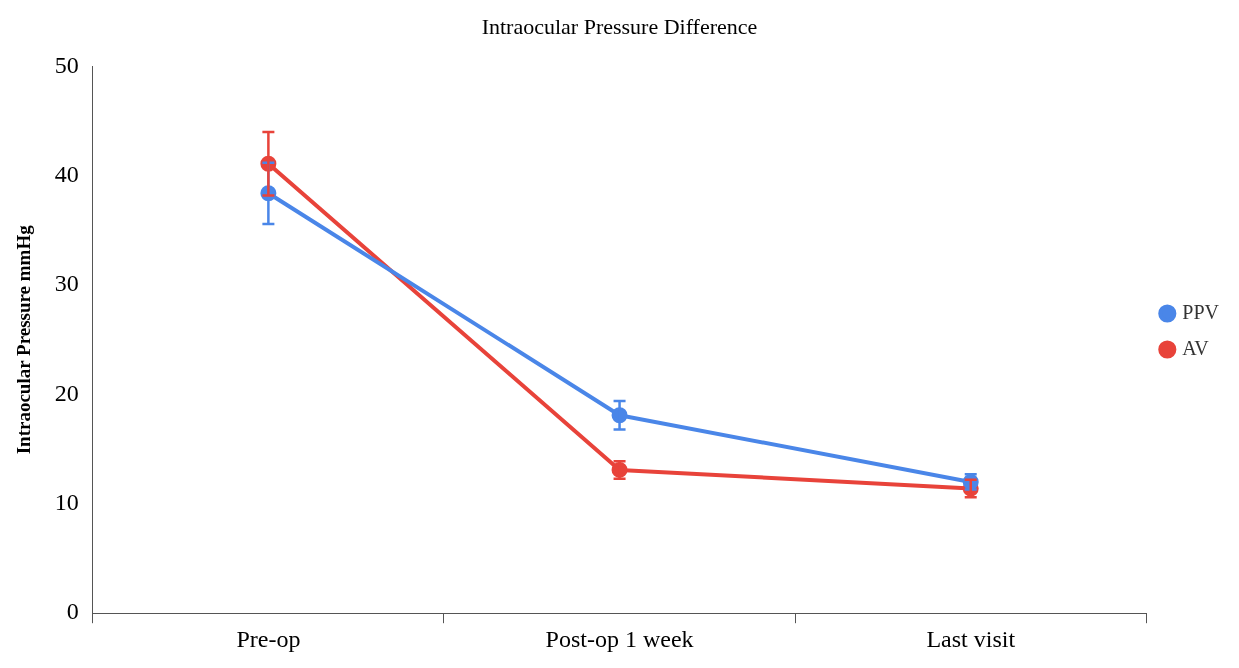 The height and width of the screenshot is (668, 1239). What do you see at coordinates (268, 638) in the screenshot?
I see `x-tick-label: Pre-op` at bounding box center [268, 638].